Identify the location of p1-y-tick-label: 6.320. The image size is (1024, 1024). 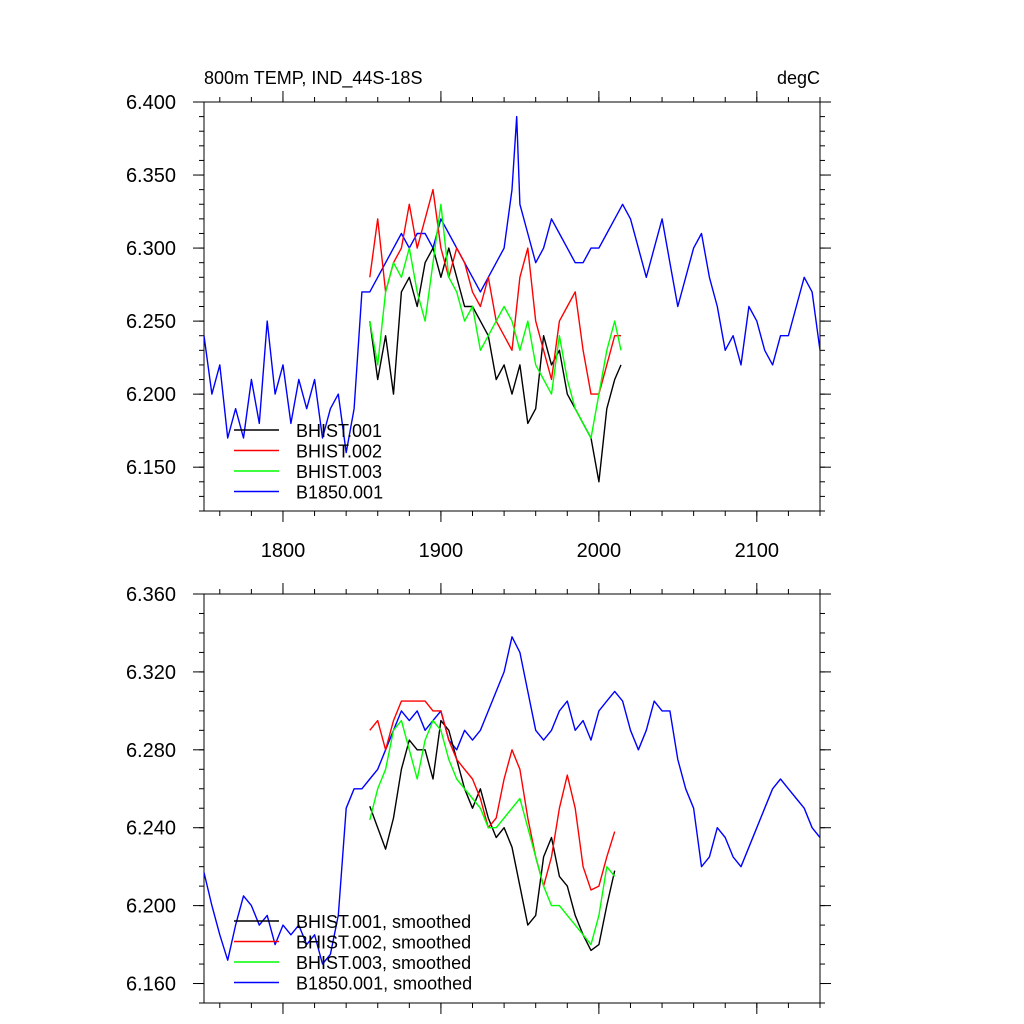
(151, 673).